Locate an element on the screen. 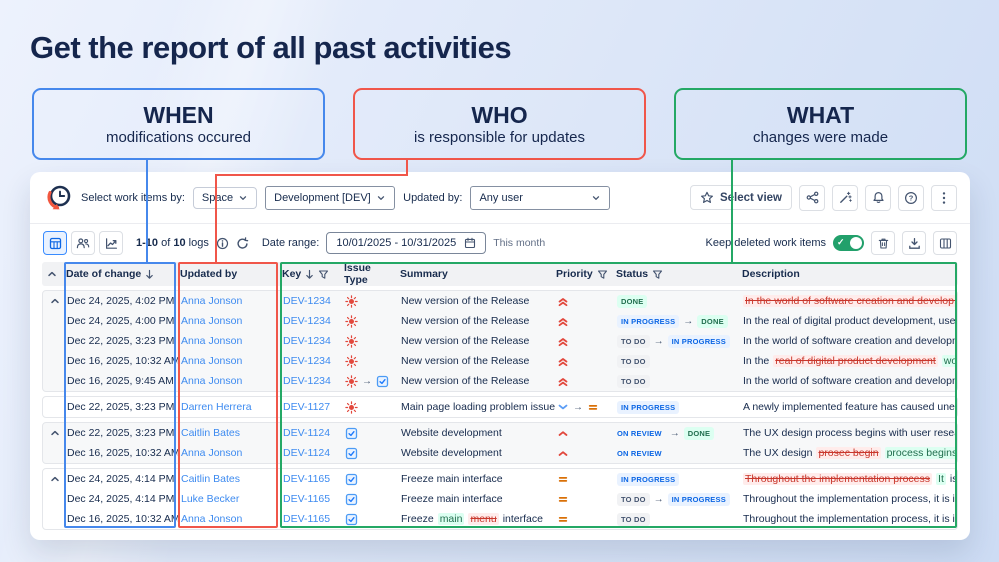 The height and width of the screenshot is (562, 999). space-dropdown: Space is located at coordinates (225, 197).